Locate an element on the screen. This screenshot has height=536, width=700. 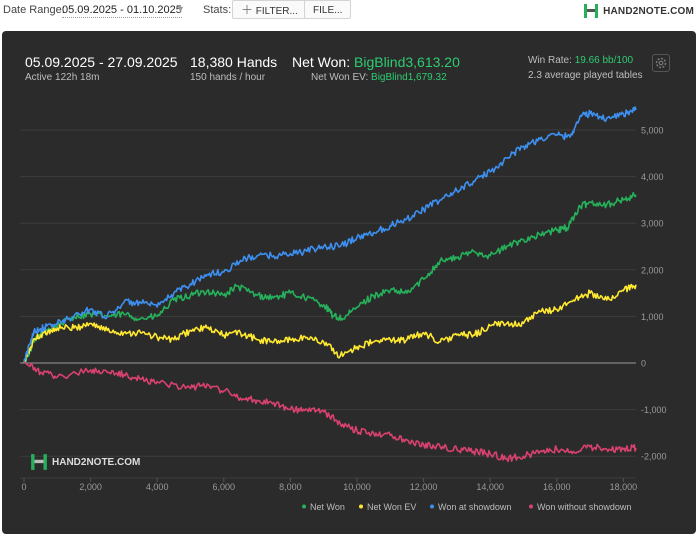
y-tick-label: -1,000 is located at coordinates (654, 410).